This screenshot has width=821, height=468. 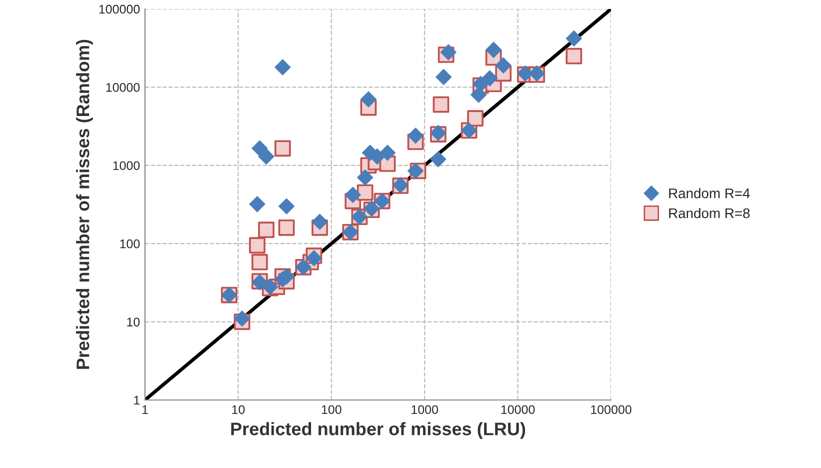 I want to click on x-tick-label: 1, so click(x=145, y=409).